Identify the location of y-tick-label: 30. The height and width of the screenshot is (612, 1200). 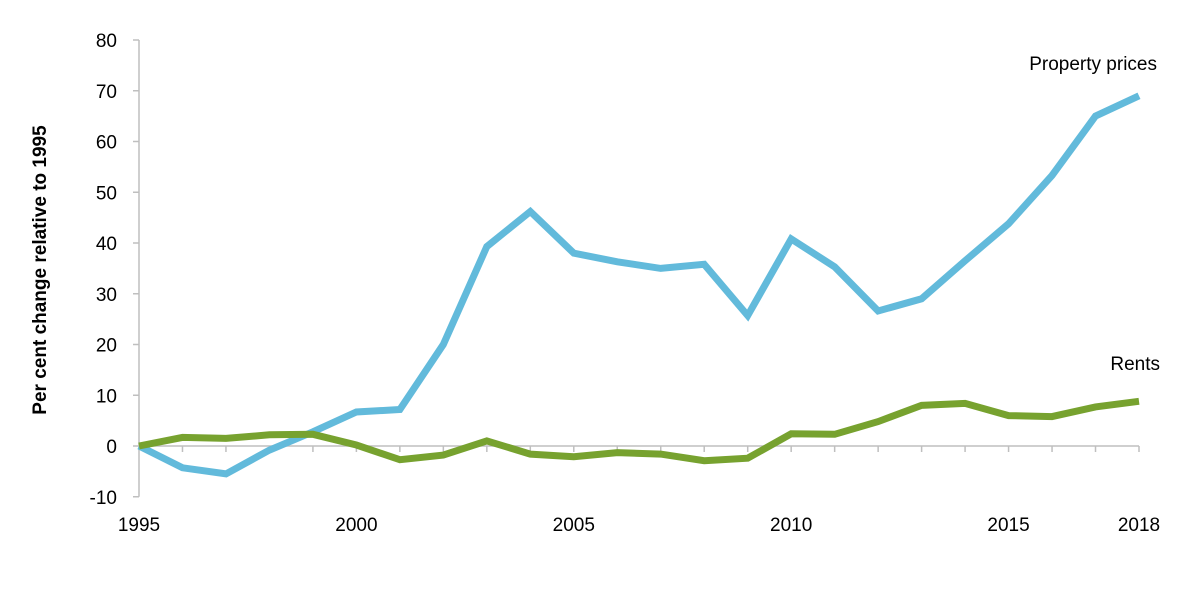
(106, 295).